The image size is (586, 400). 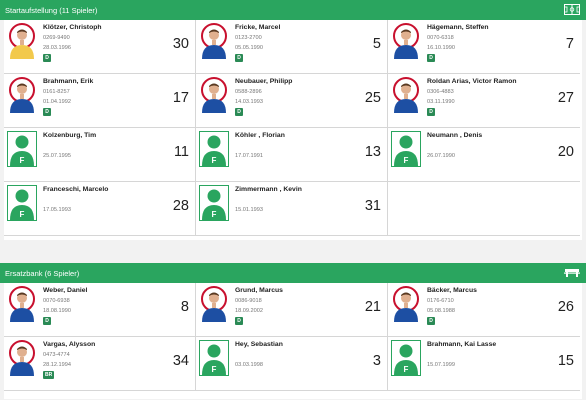 I want to click on player-card: Fricke, Marcel 0123-2700 05.05.1990 D 5, so click(x=292, y=47).